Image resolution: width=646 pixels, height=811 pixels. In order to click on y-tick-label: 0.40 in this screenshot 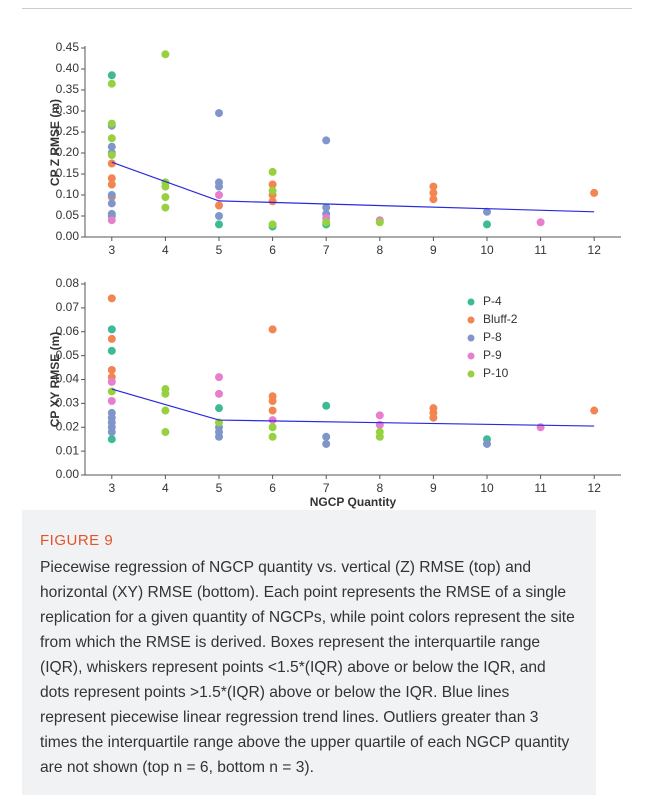, I will do `click(68, 68)`.